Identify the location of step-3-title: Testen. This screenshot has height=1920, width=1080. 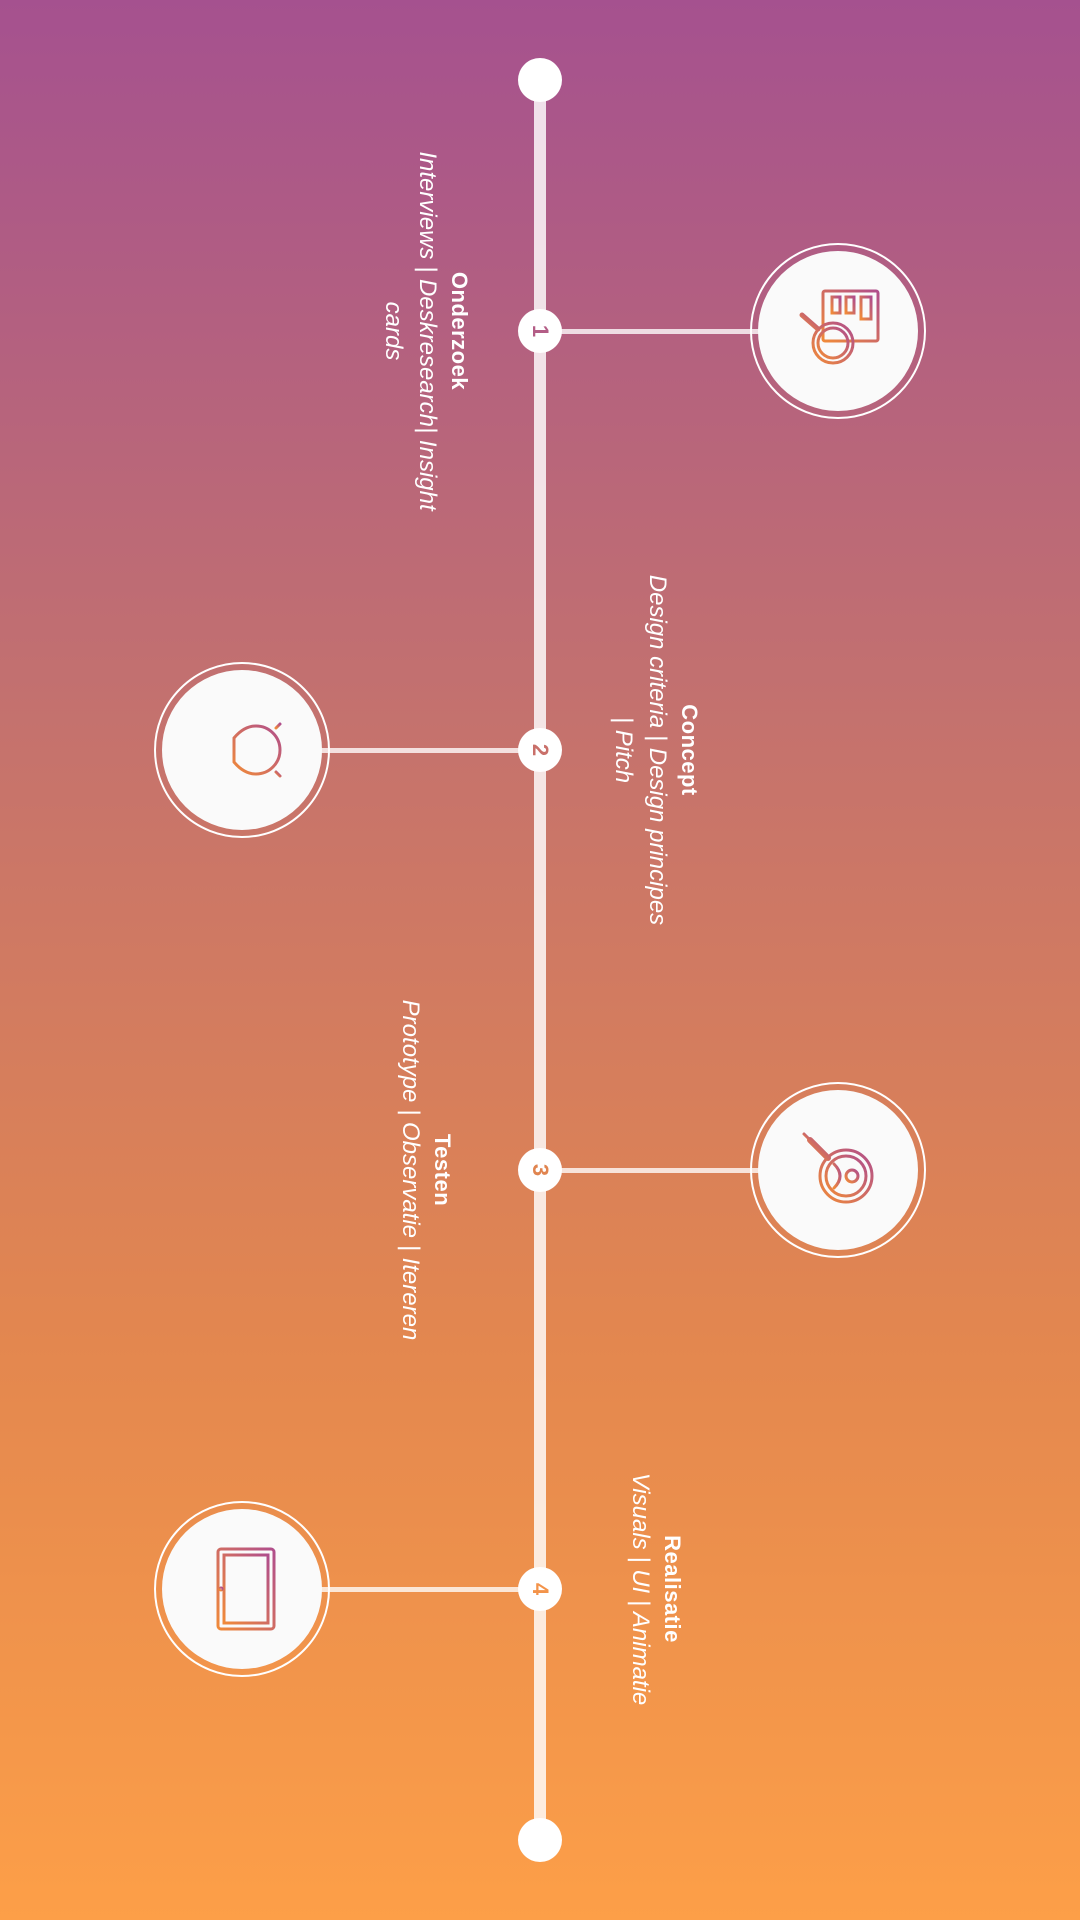
(442, 1170).